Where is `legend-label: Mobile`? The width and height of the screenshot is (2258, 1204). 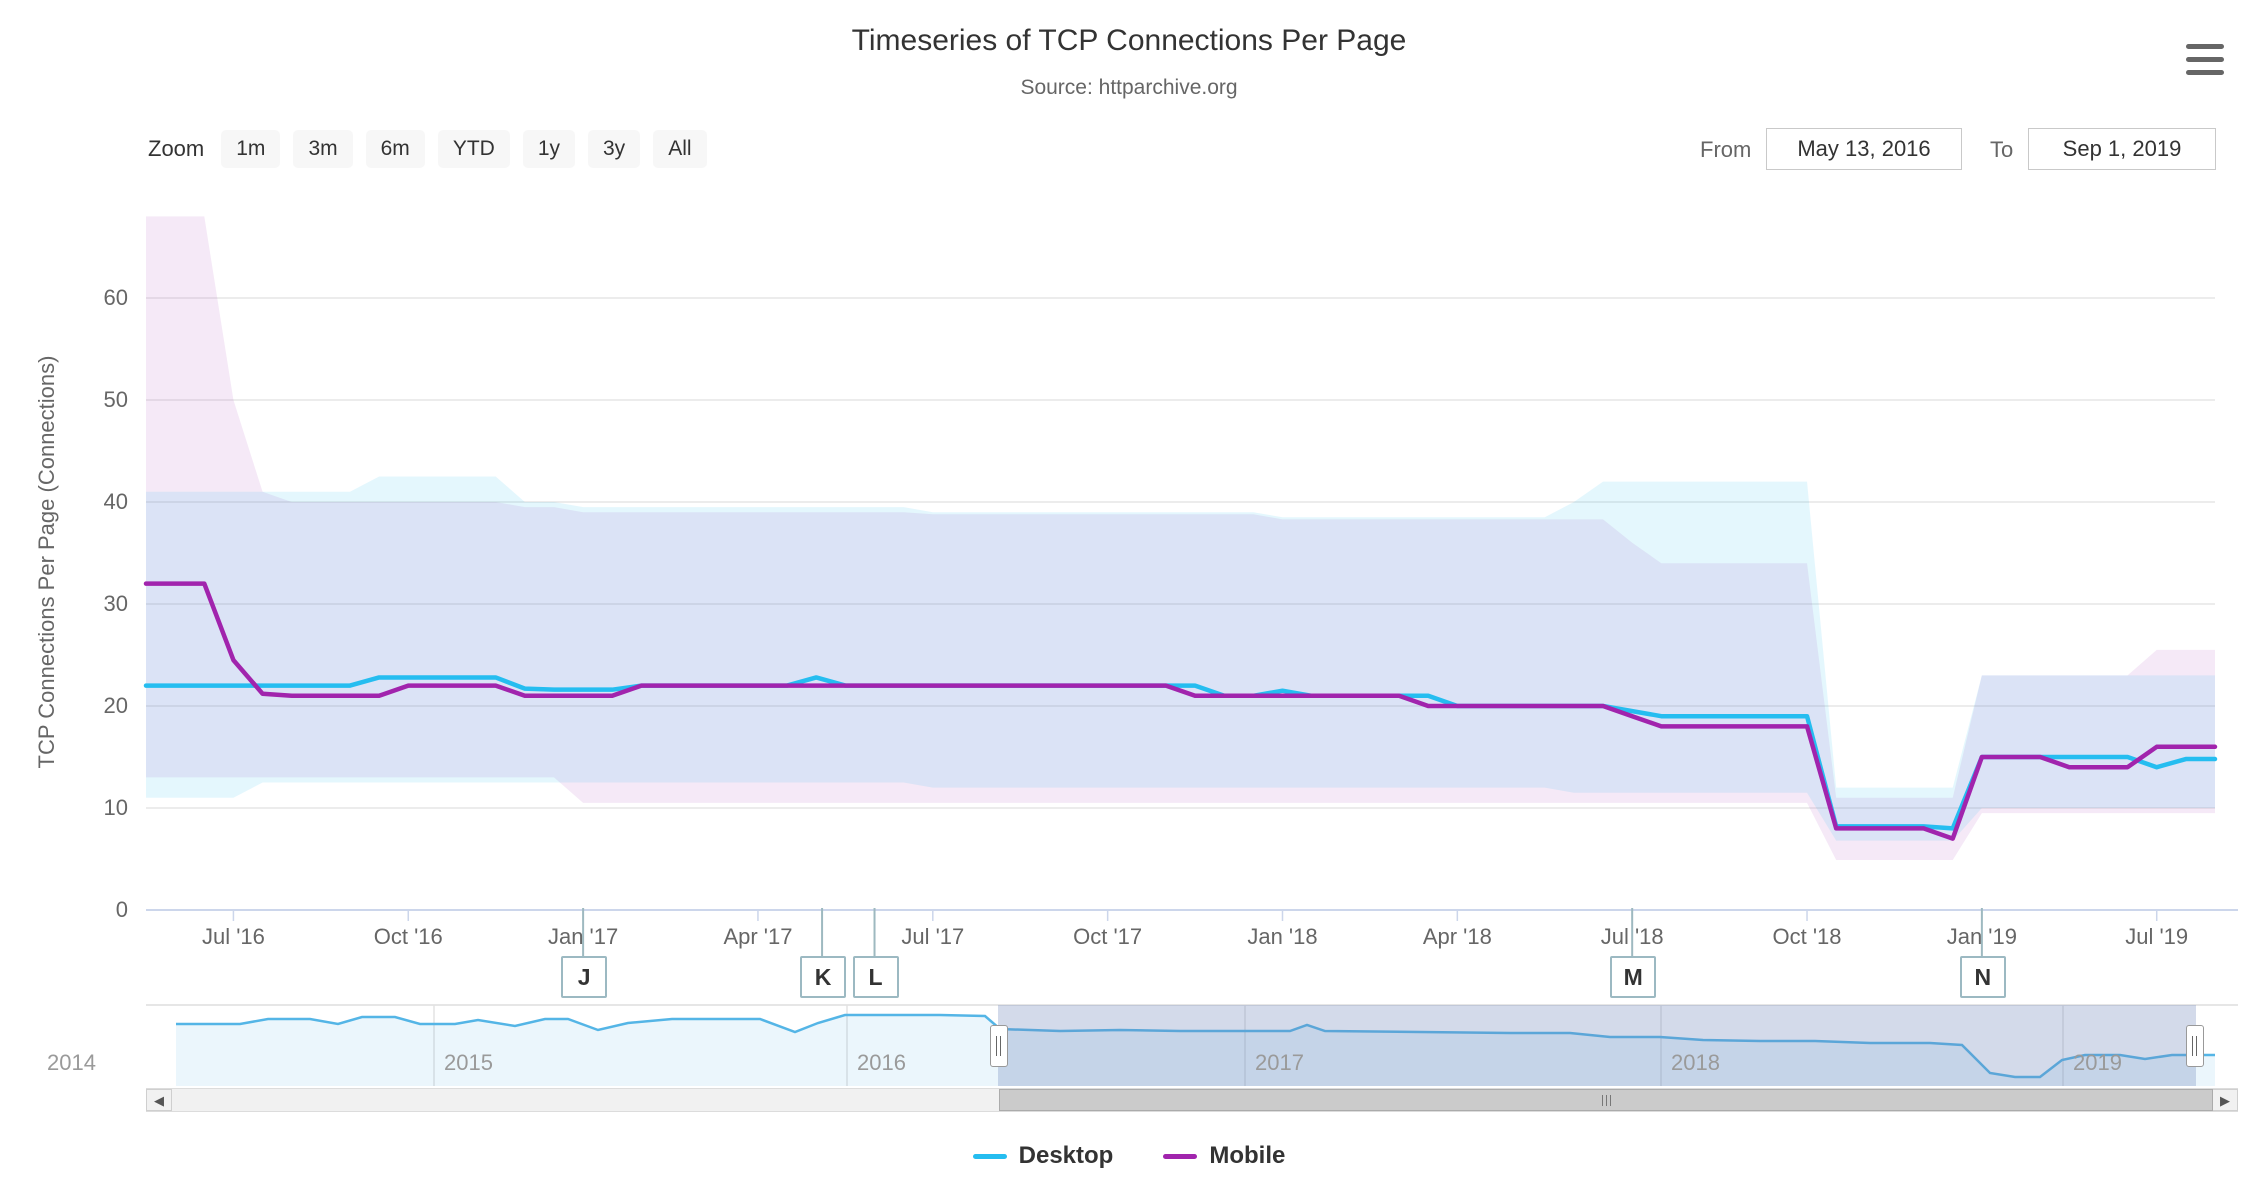
legend-label: Mobile is located at coordinates (1247, 1155).